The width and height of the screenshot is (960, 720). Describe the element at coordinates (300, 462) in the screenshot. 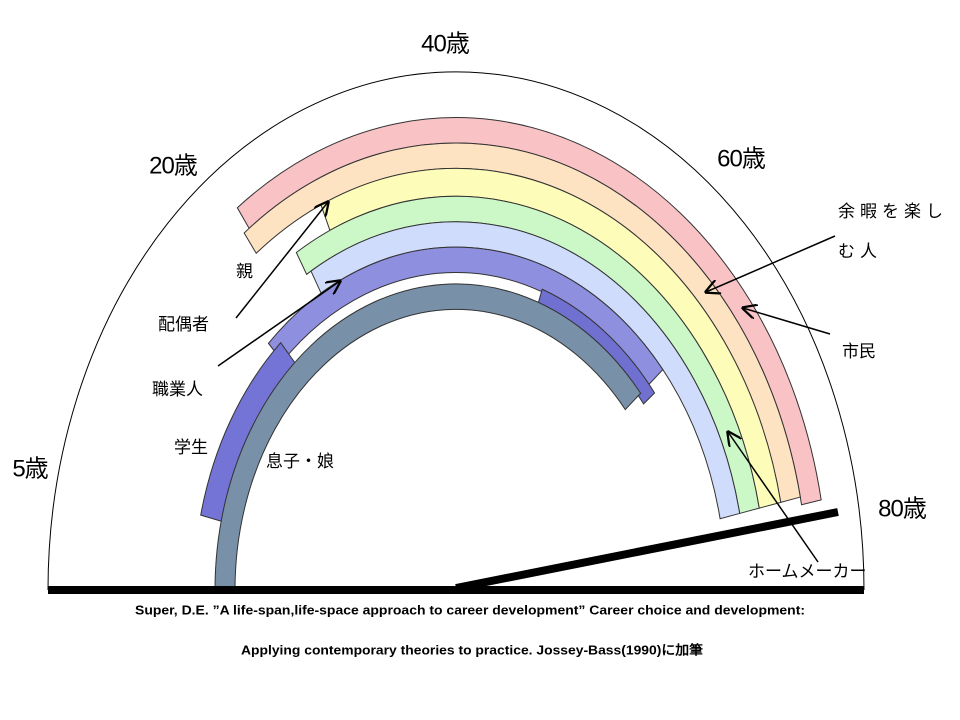

I see `role-label: 息子・娘` at that location.